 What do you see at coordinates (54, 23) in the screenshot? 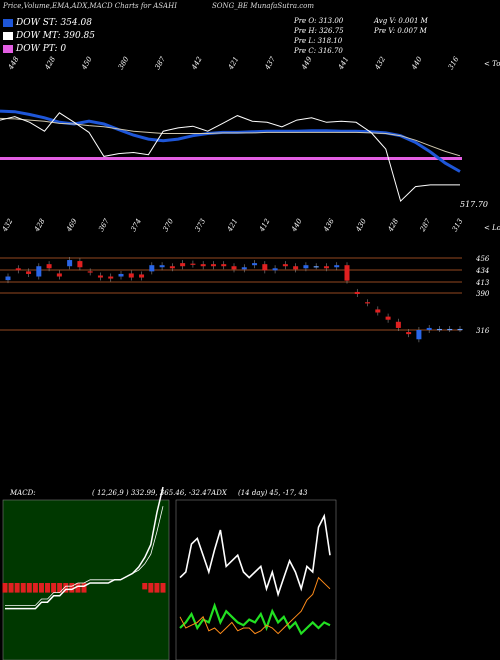
I see `legend-label-st: DOW ST: 354.08` at bounding box center [54, 23].